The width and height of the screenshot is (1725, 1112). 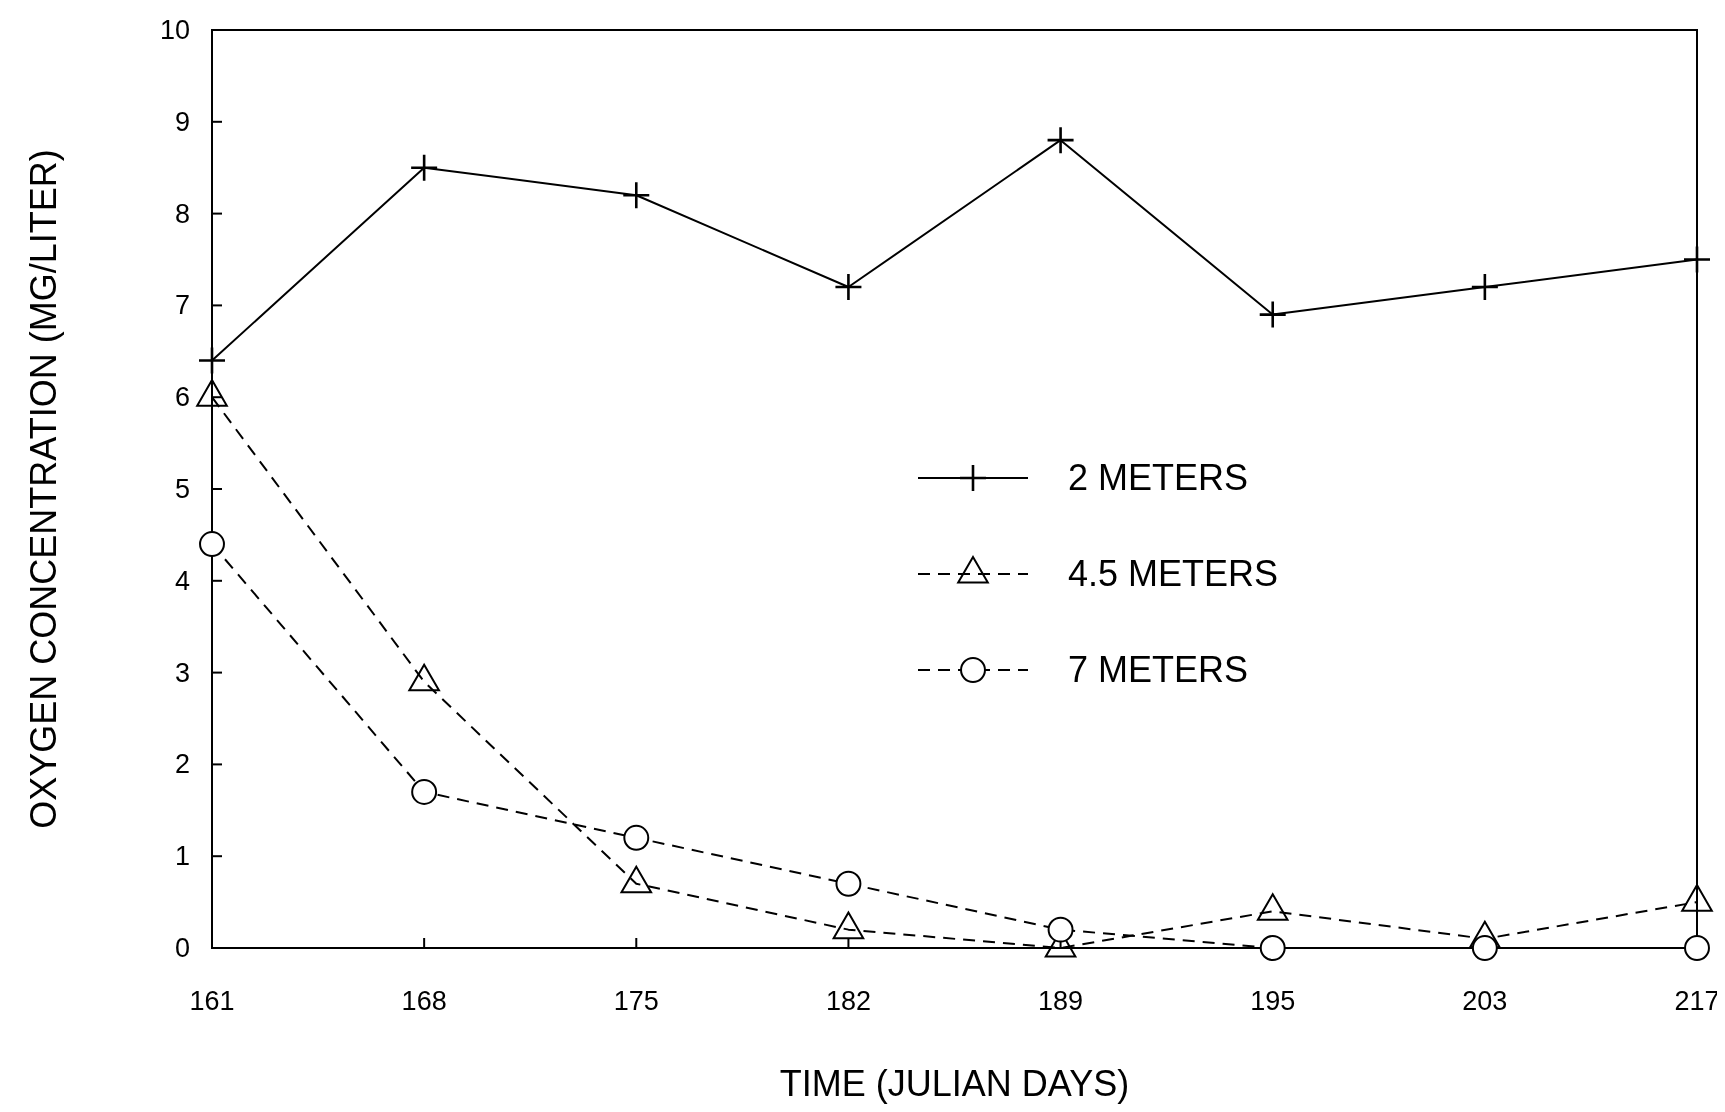 I want to click on y-tick-label: 7, so click(x=182, y=305).